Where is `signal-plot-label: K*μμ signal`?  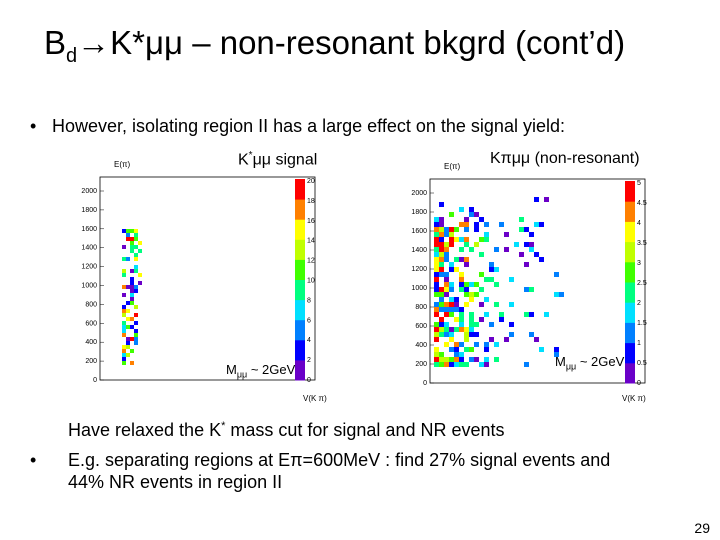 signal-plot-label: K*μμ signal is located at coordinates (278, 159).